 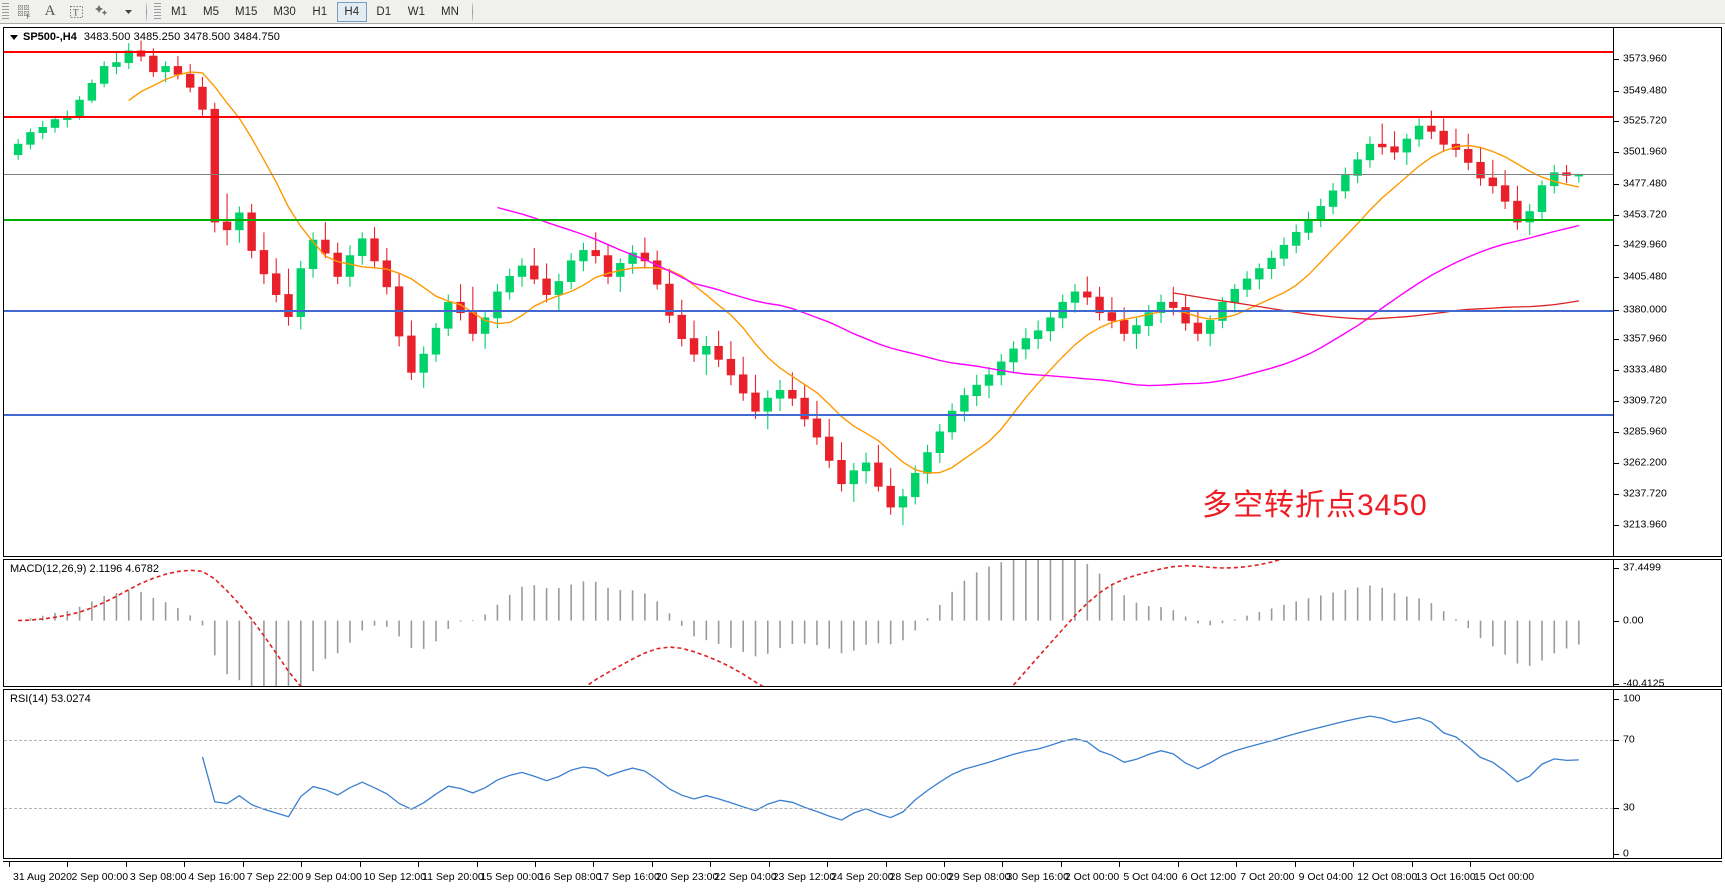 What do you see at coordinates (102, 12) in the screenshot?
I see `objects-icon` at bounding box center [102, 12].